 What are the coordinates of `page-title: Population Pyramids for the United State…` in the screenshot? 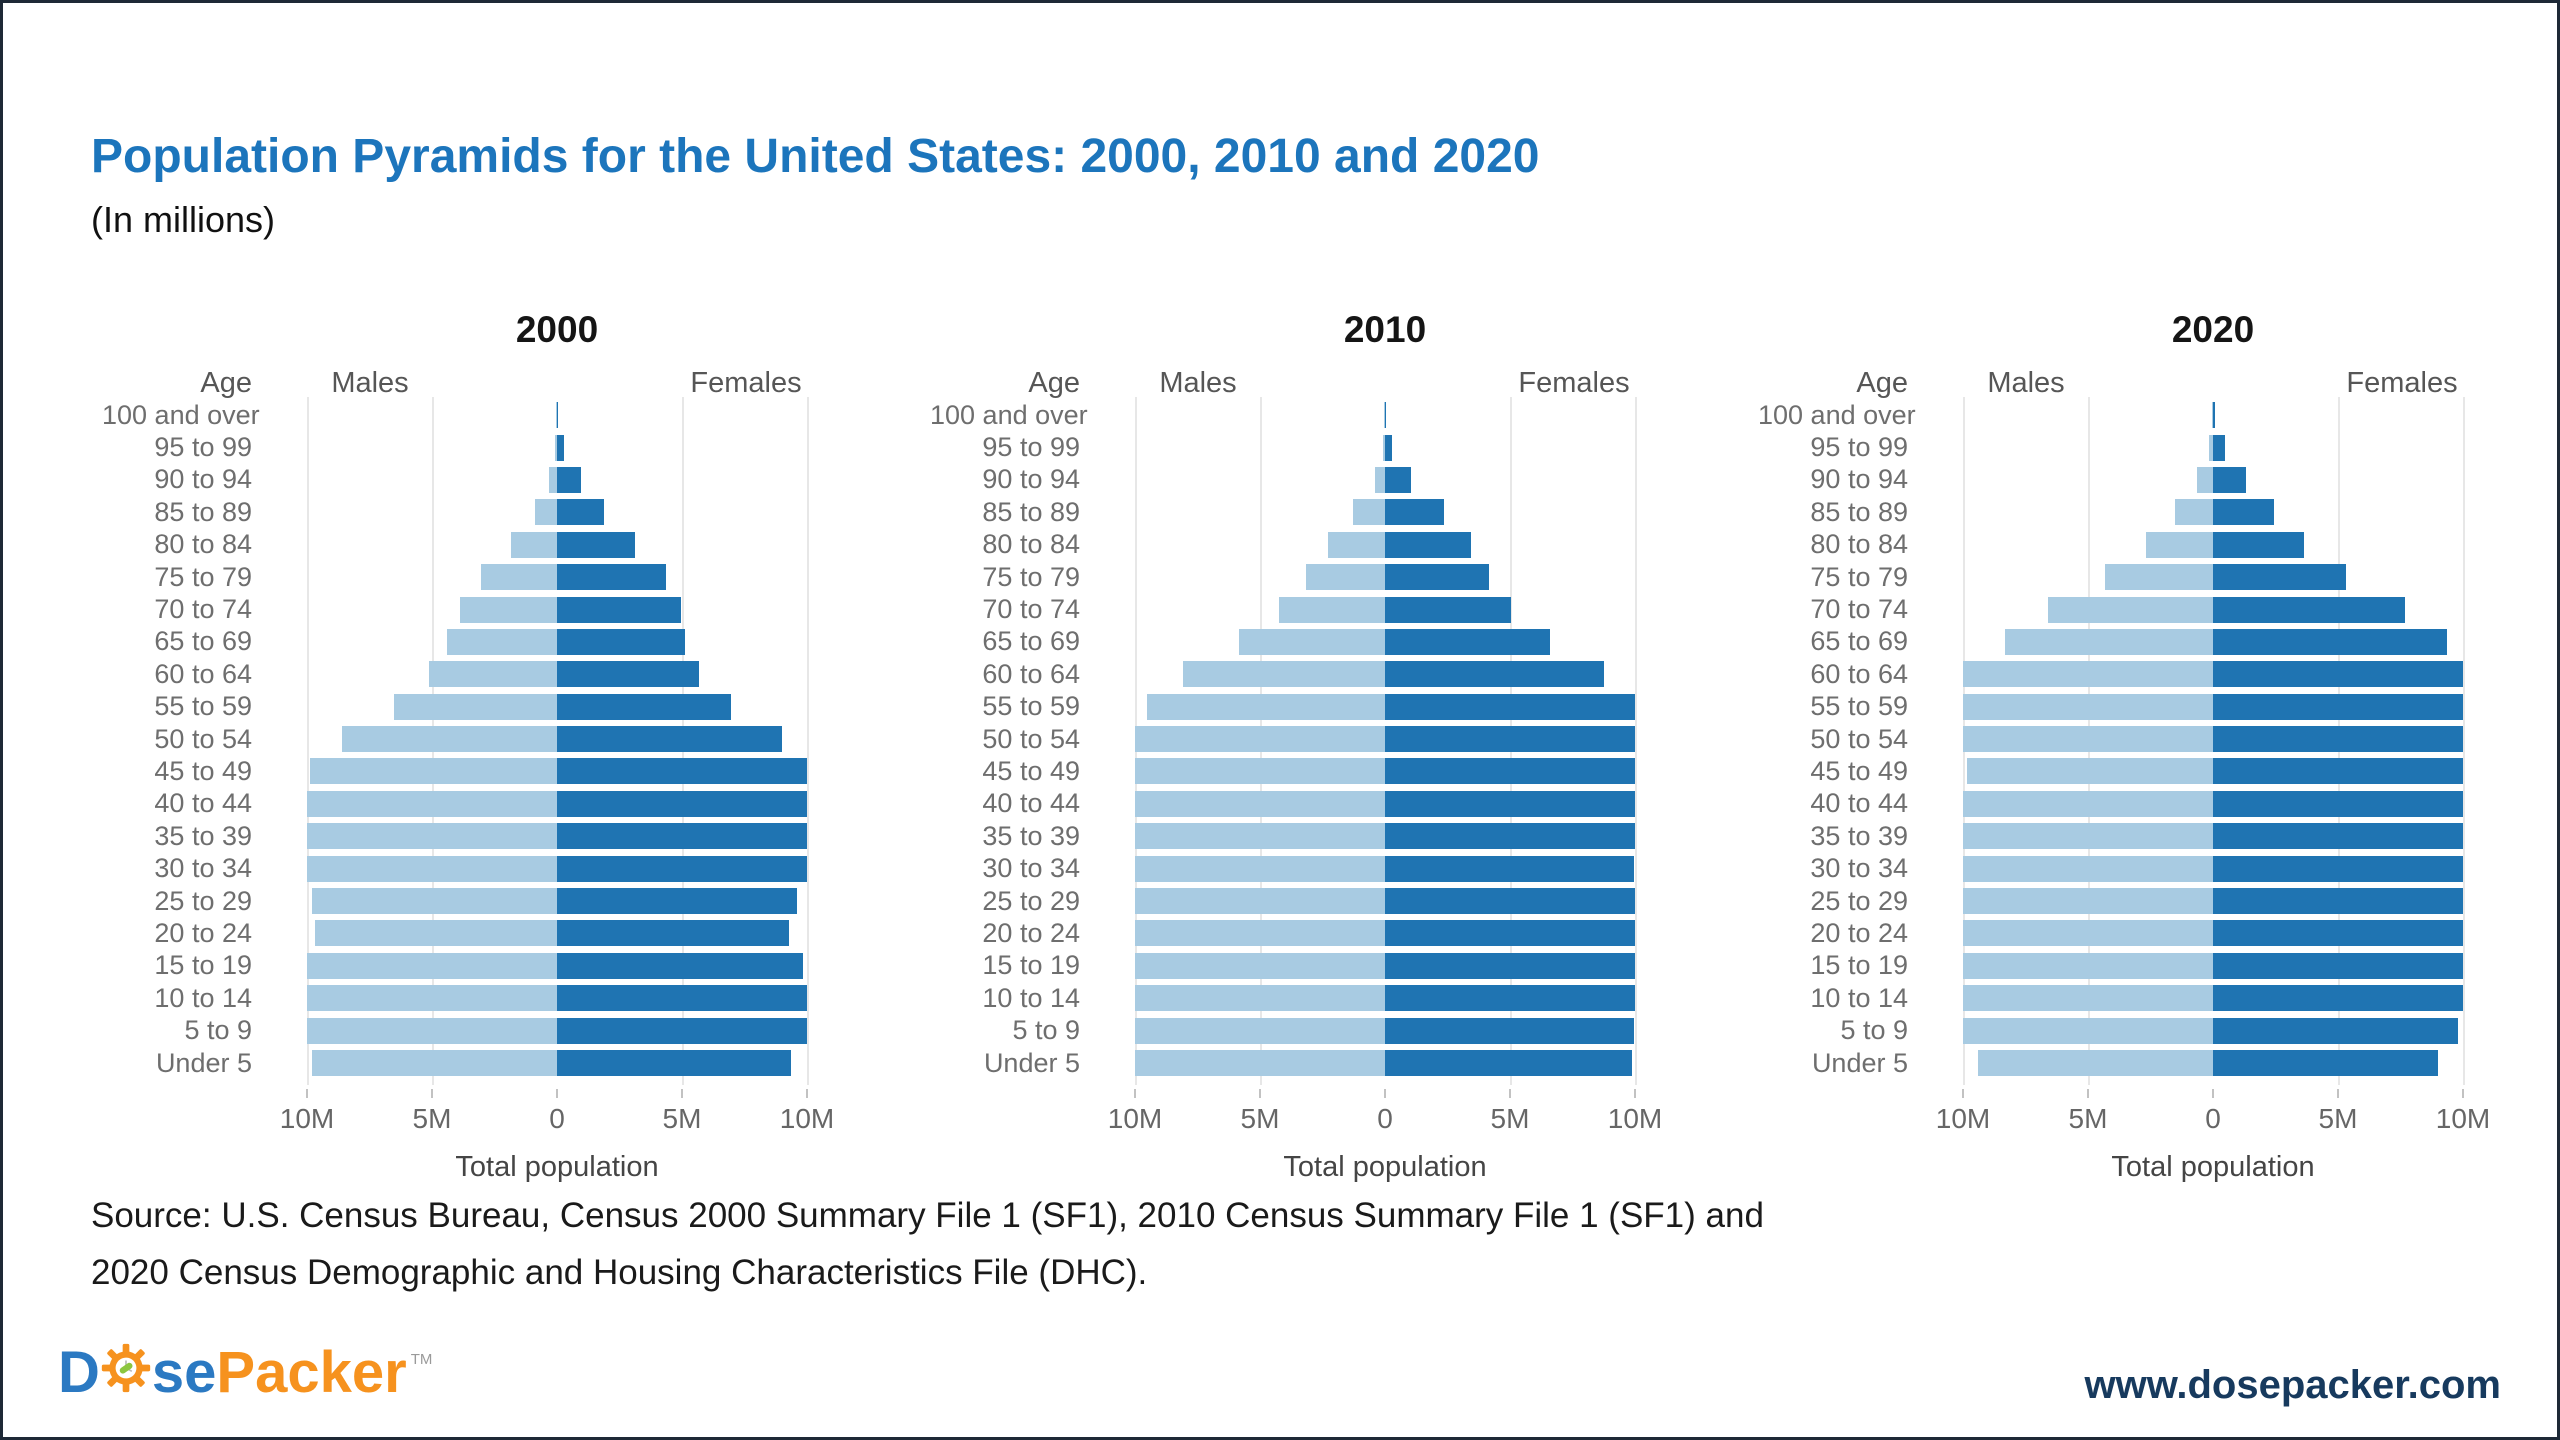 It's located at (815, 156).